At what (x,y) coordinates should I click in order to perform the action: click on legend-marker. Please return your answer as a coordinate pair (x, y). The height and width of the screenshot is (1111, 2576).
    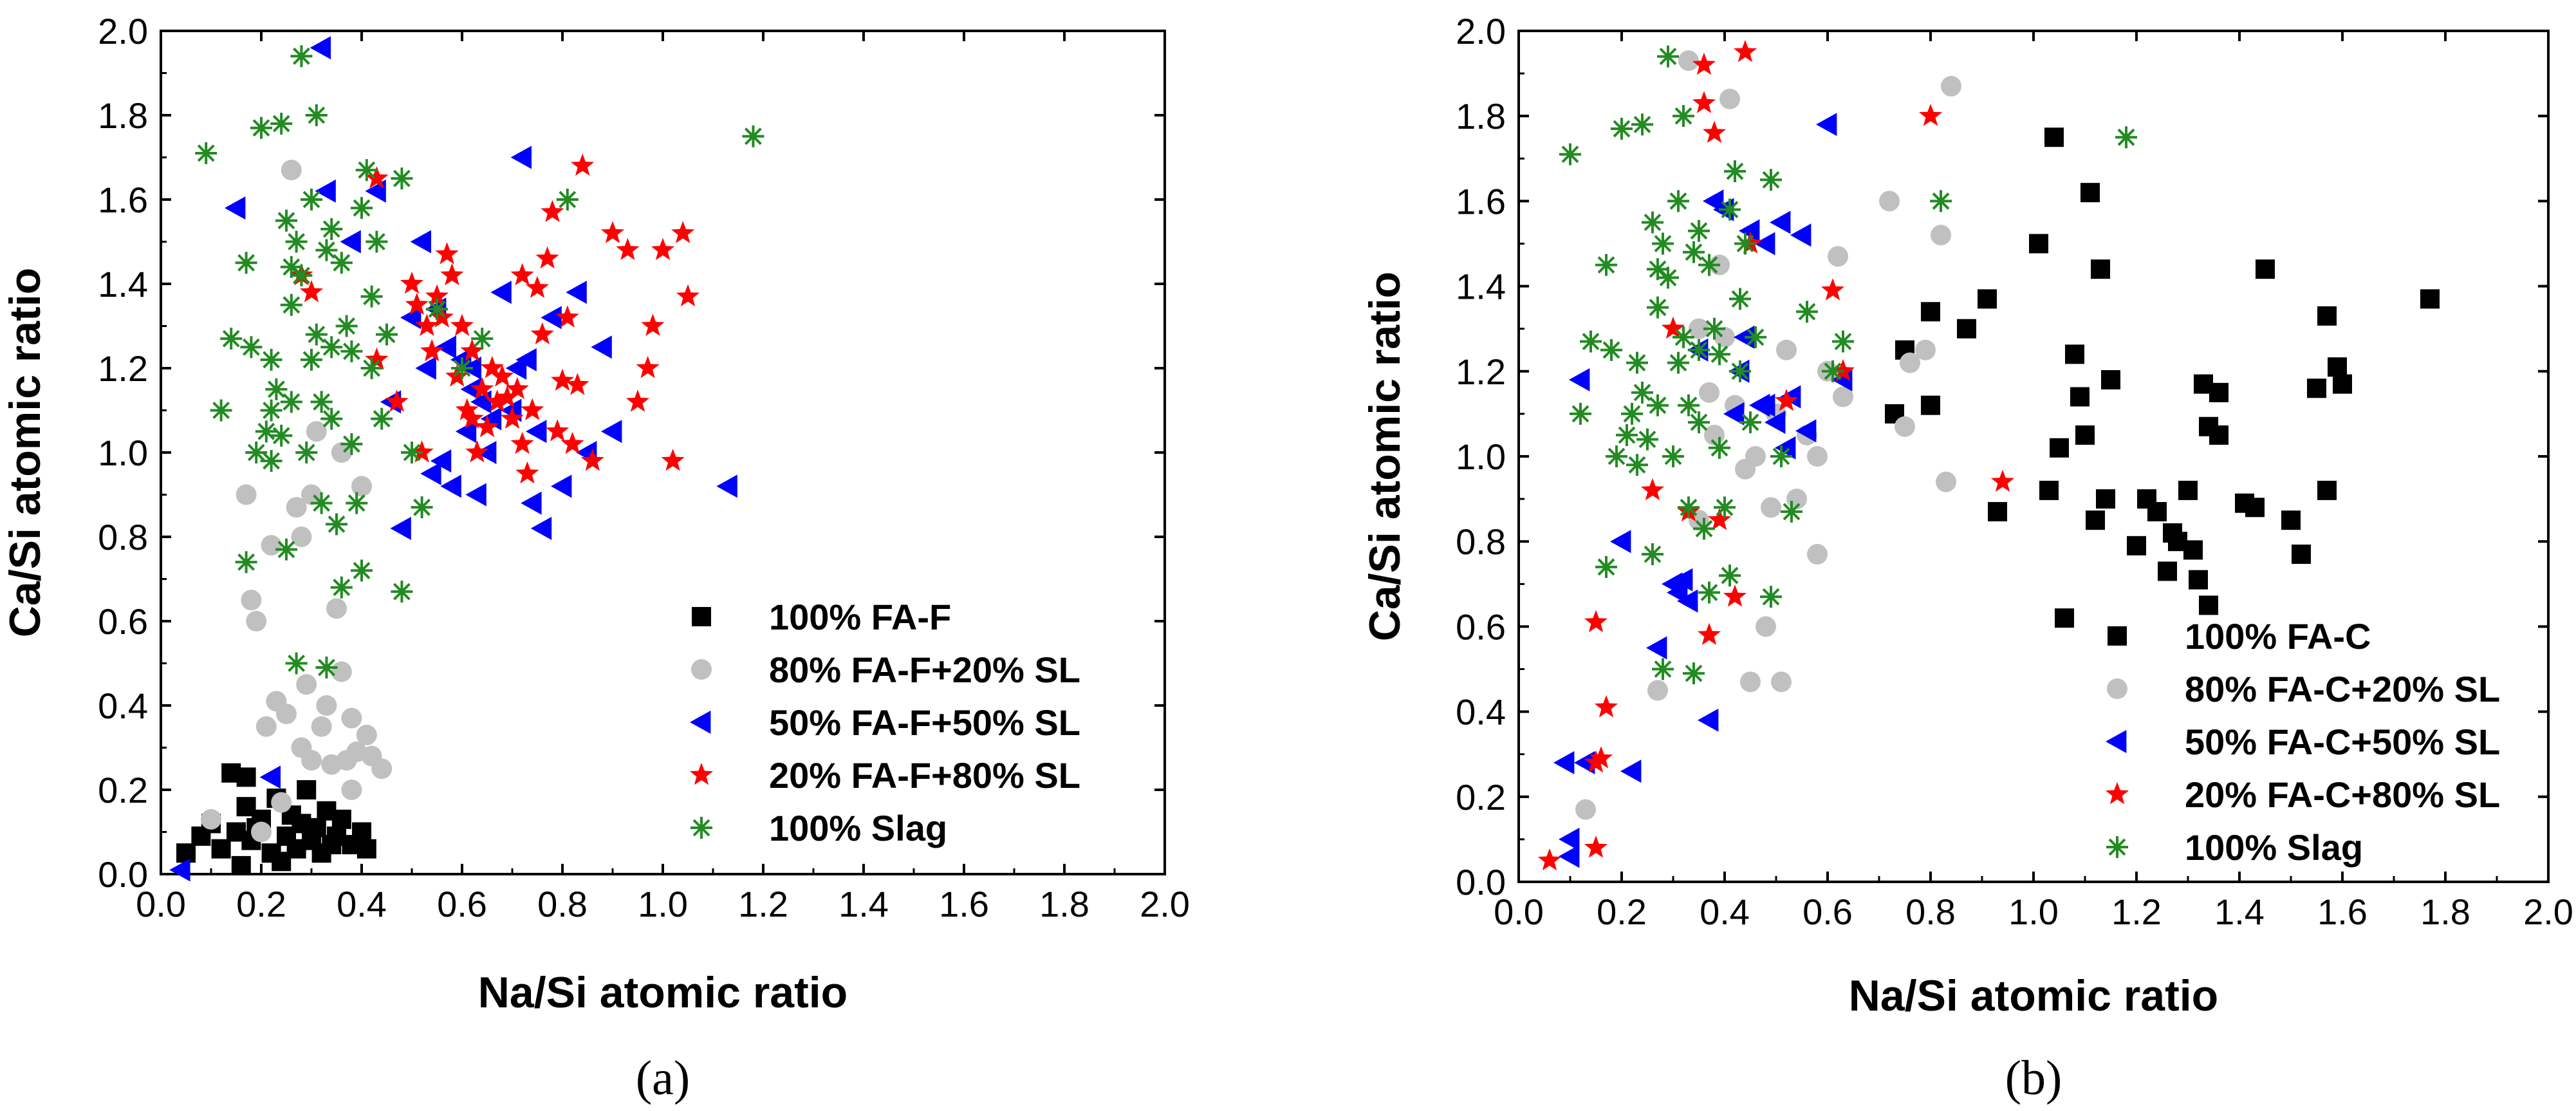
    Looking at the image, I should click on (2117, 847).